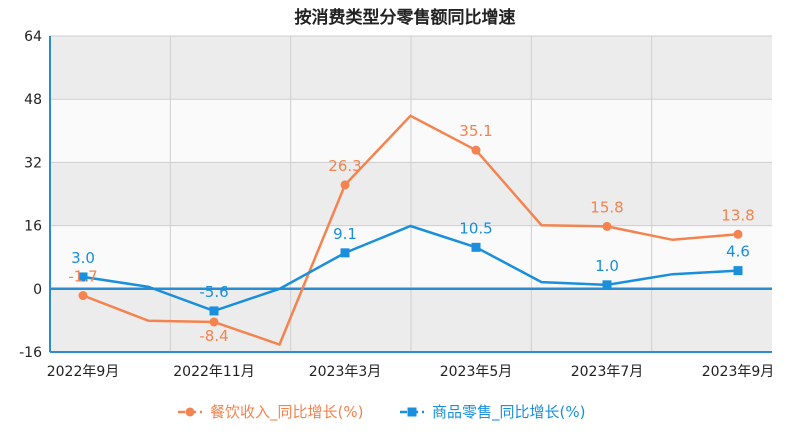  I want to click on y-tick-label: 48, so click(33, 100).